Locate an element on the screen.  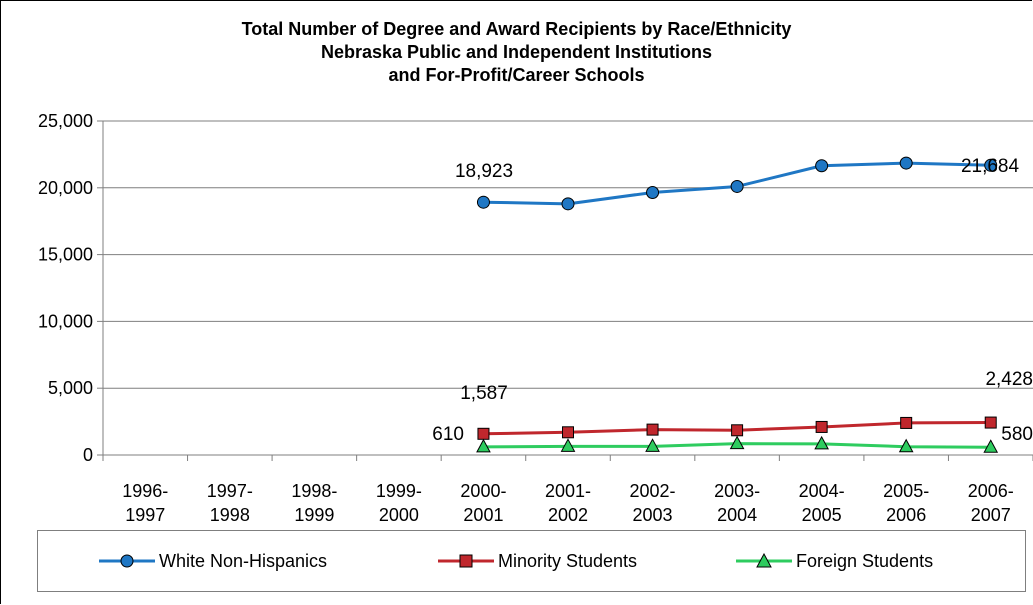
legend-marker-square-icon is located at coordinates (466, 561).